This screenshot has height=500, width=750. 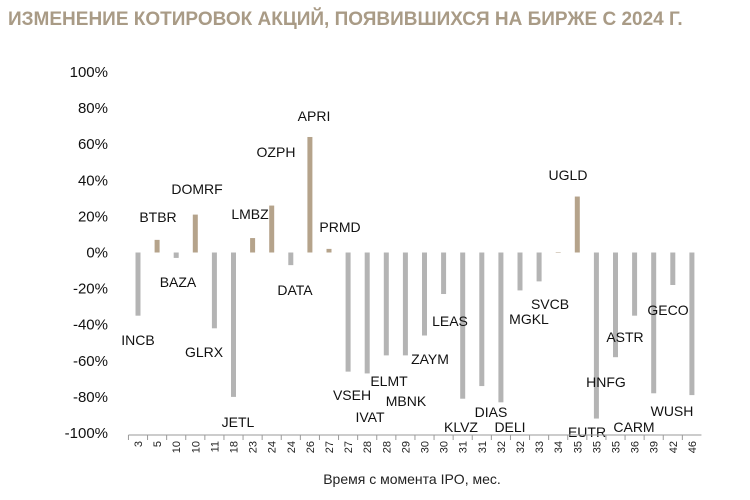 What do you see at coordinates (295, 290) in the screenshot?
I see `bar-label: DATA` at bounding box center [295, 290].